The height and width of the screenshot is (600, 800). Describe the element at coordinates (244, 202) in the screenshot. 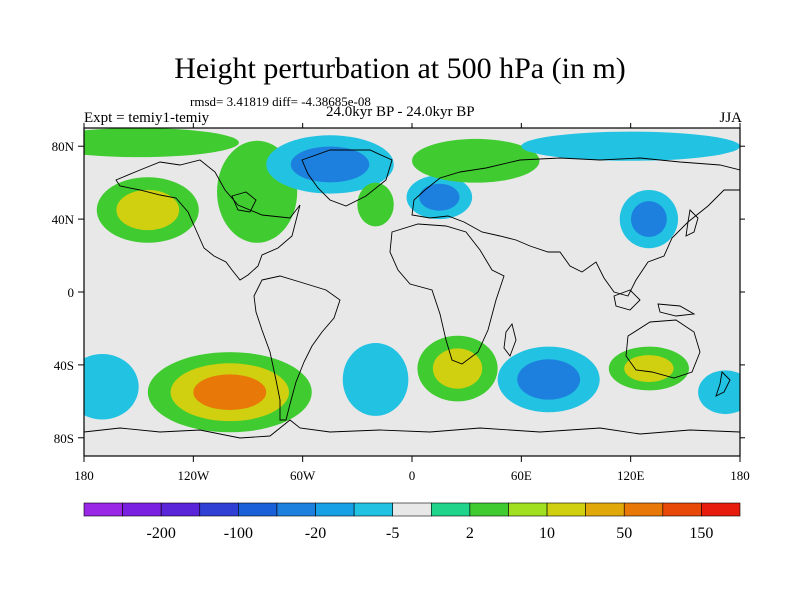

I see `coastline-hudson-bay` at that location.